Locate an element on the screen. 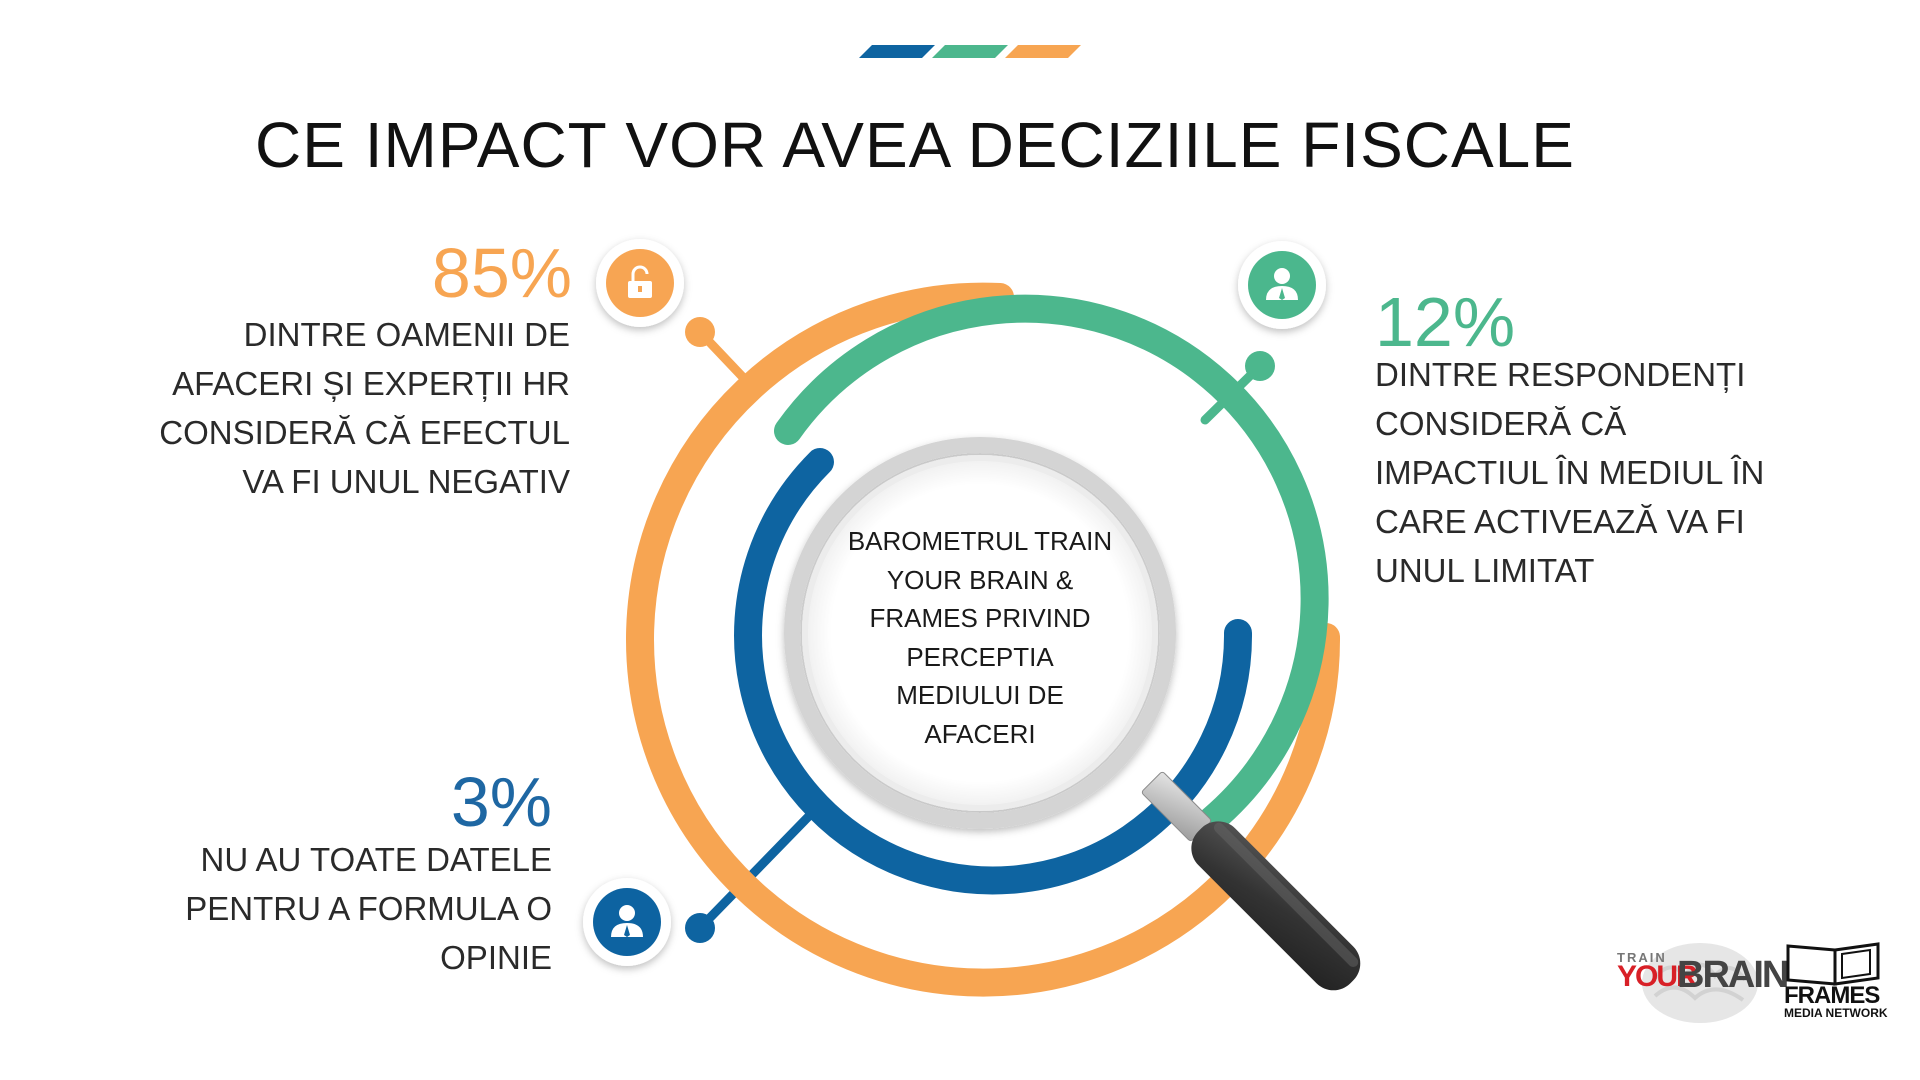 Image resolution: width=1920 pixels, height=1080 pixels. logo-your-text: YOUR is located at coordinates (1657, 976).